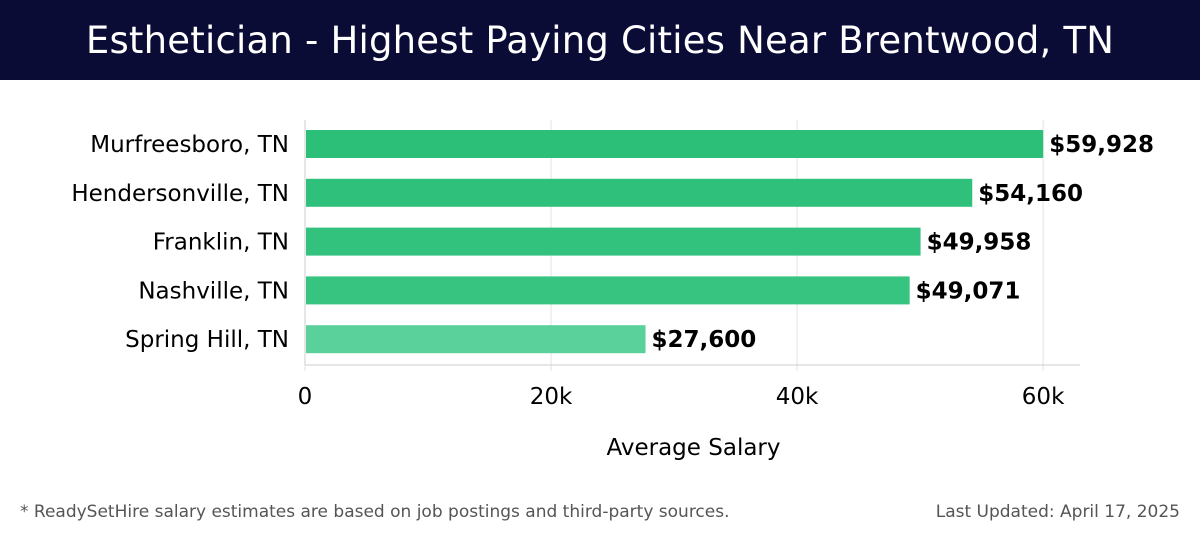  Describe the element at coordinates (968, 291) in the screenshot. I see `value-label: $49,071` at that location.